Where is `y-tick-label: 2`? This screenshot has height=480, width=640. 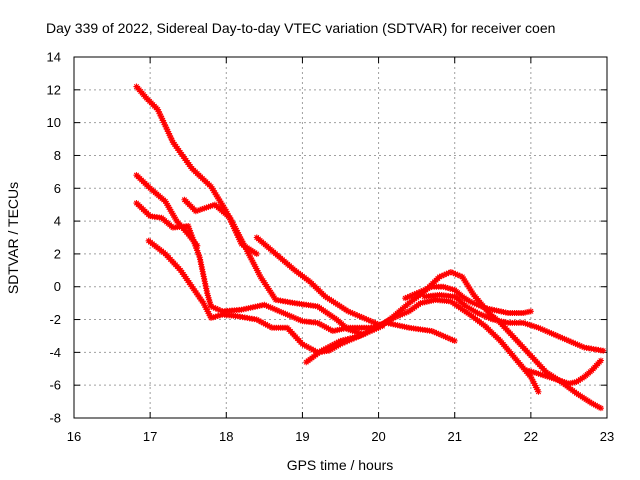 y-tick-label: 2 is located at coordinates (57, 253).